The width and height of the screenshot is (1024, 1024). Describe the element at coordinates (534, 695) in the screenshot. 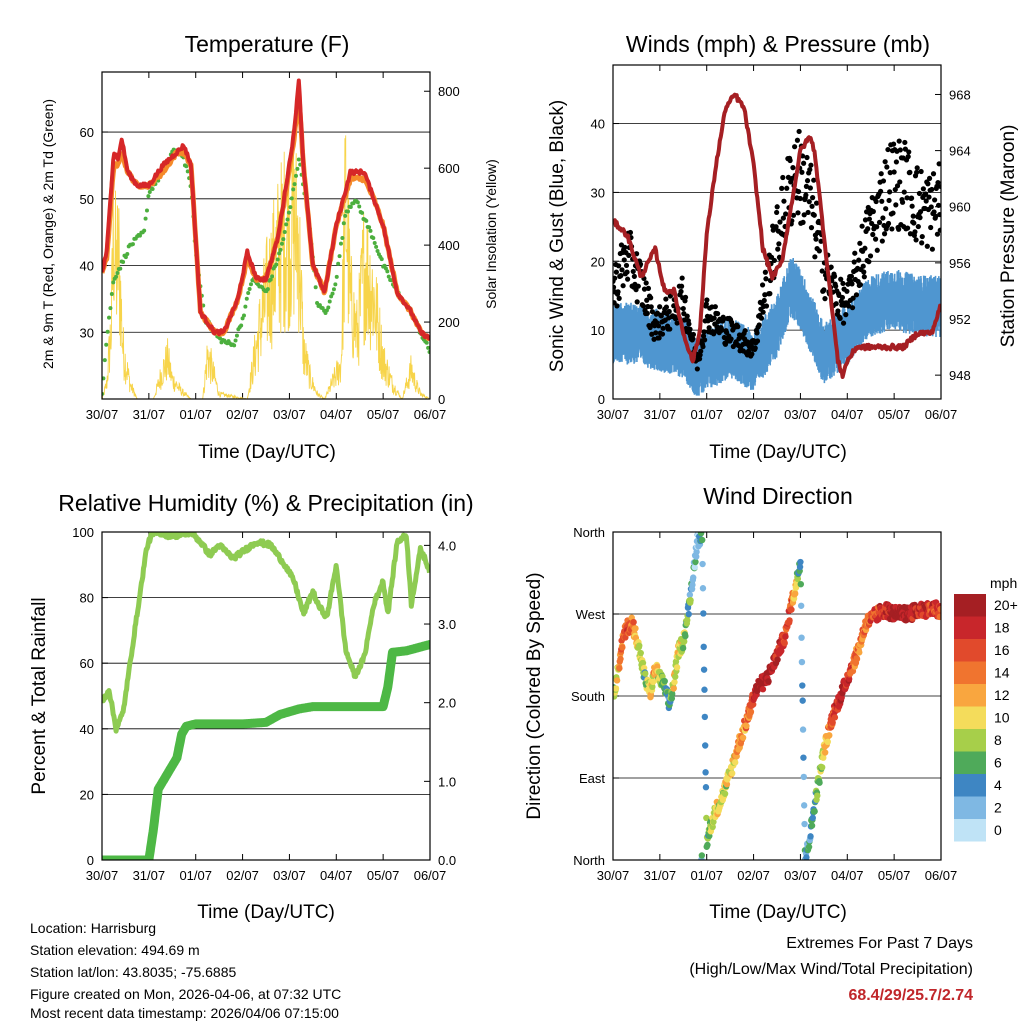

I see `direction-ylabel: Direction (Colored By Speed)` at that location.